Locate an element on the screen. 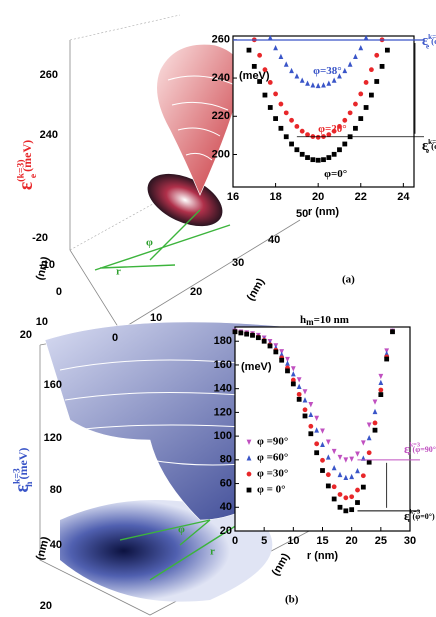 The width and height of the screenshot is (436, 617). z-tick-label: 120 is located at coordinates (53, 438).